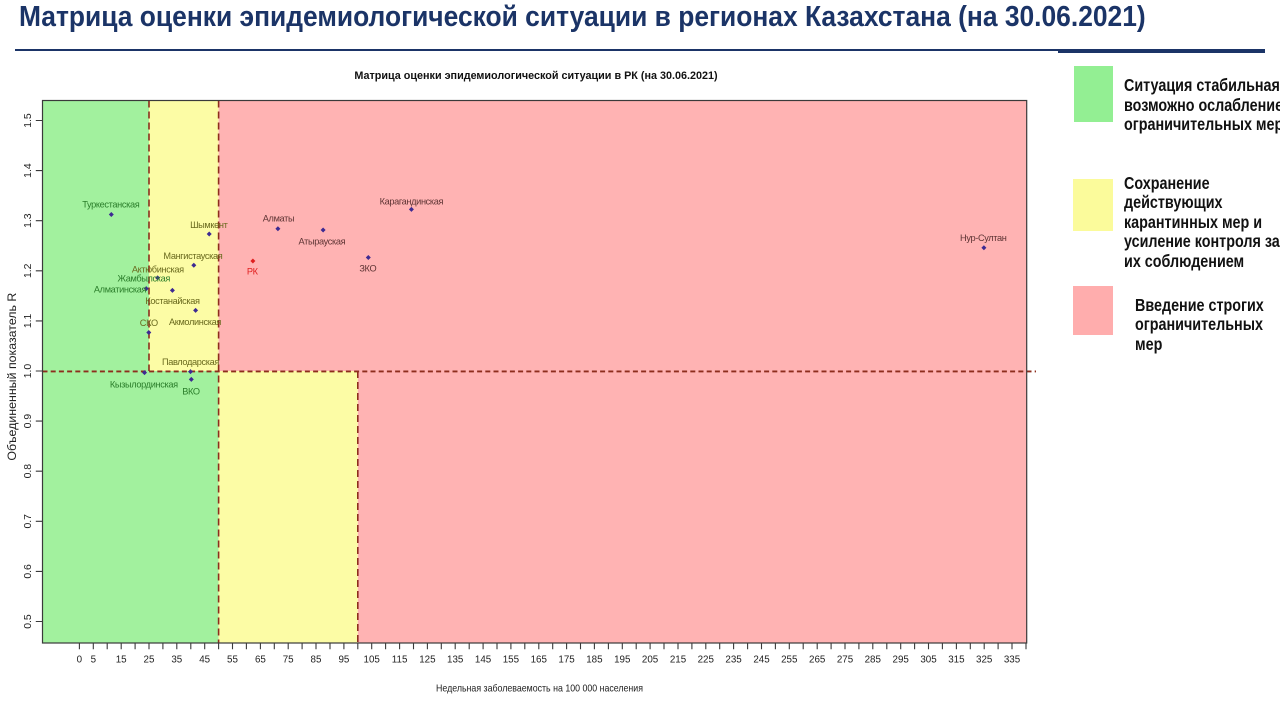  Describe the element at coordinates (149, 660) in the screenshot. I see `svg-text: 25` at that location.